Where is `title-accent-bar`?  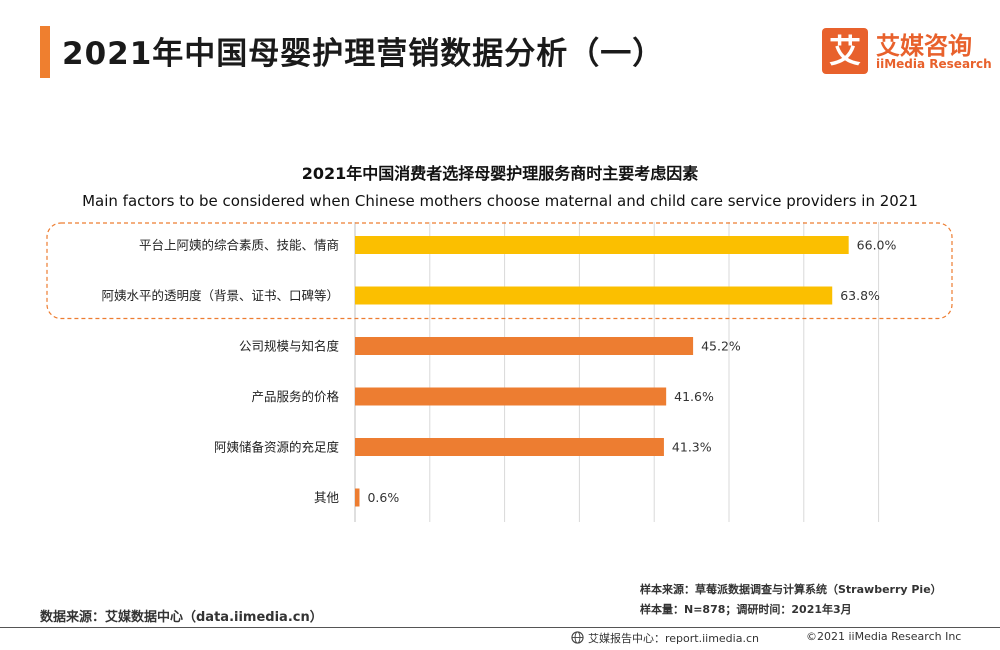 title-accent-bar is located at coordinates (45, 52).